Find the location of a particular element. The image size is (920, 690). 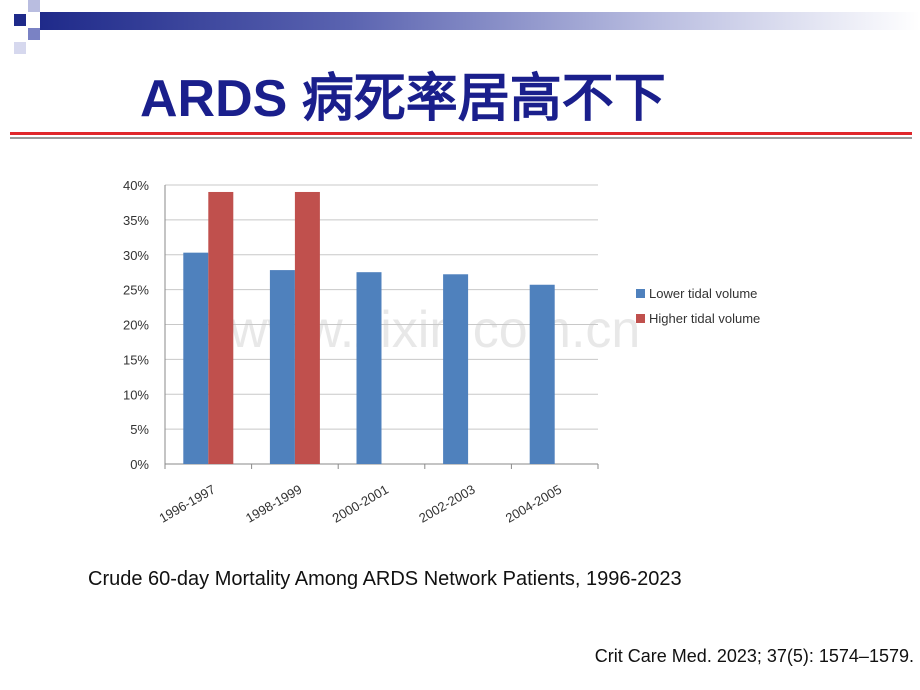

citation: Crit Care Med. 2023; 37(5): 1574–1579. is located at coordinates (754, 656).